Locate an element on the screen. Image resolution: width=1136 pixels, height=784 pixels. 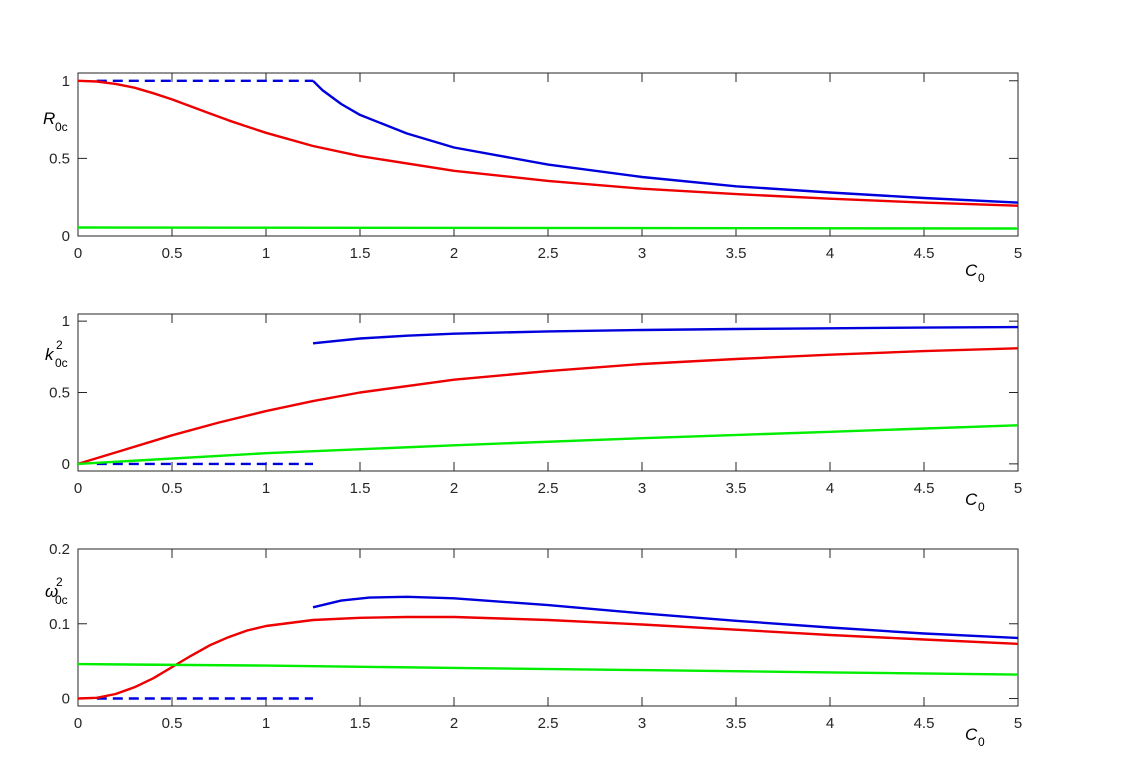
y-axis-label-main: R is located at coordinates (49, 118).